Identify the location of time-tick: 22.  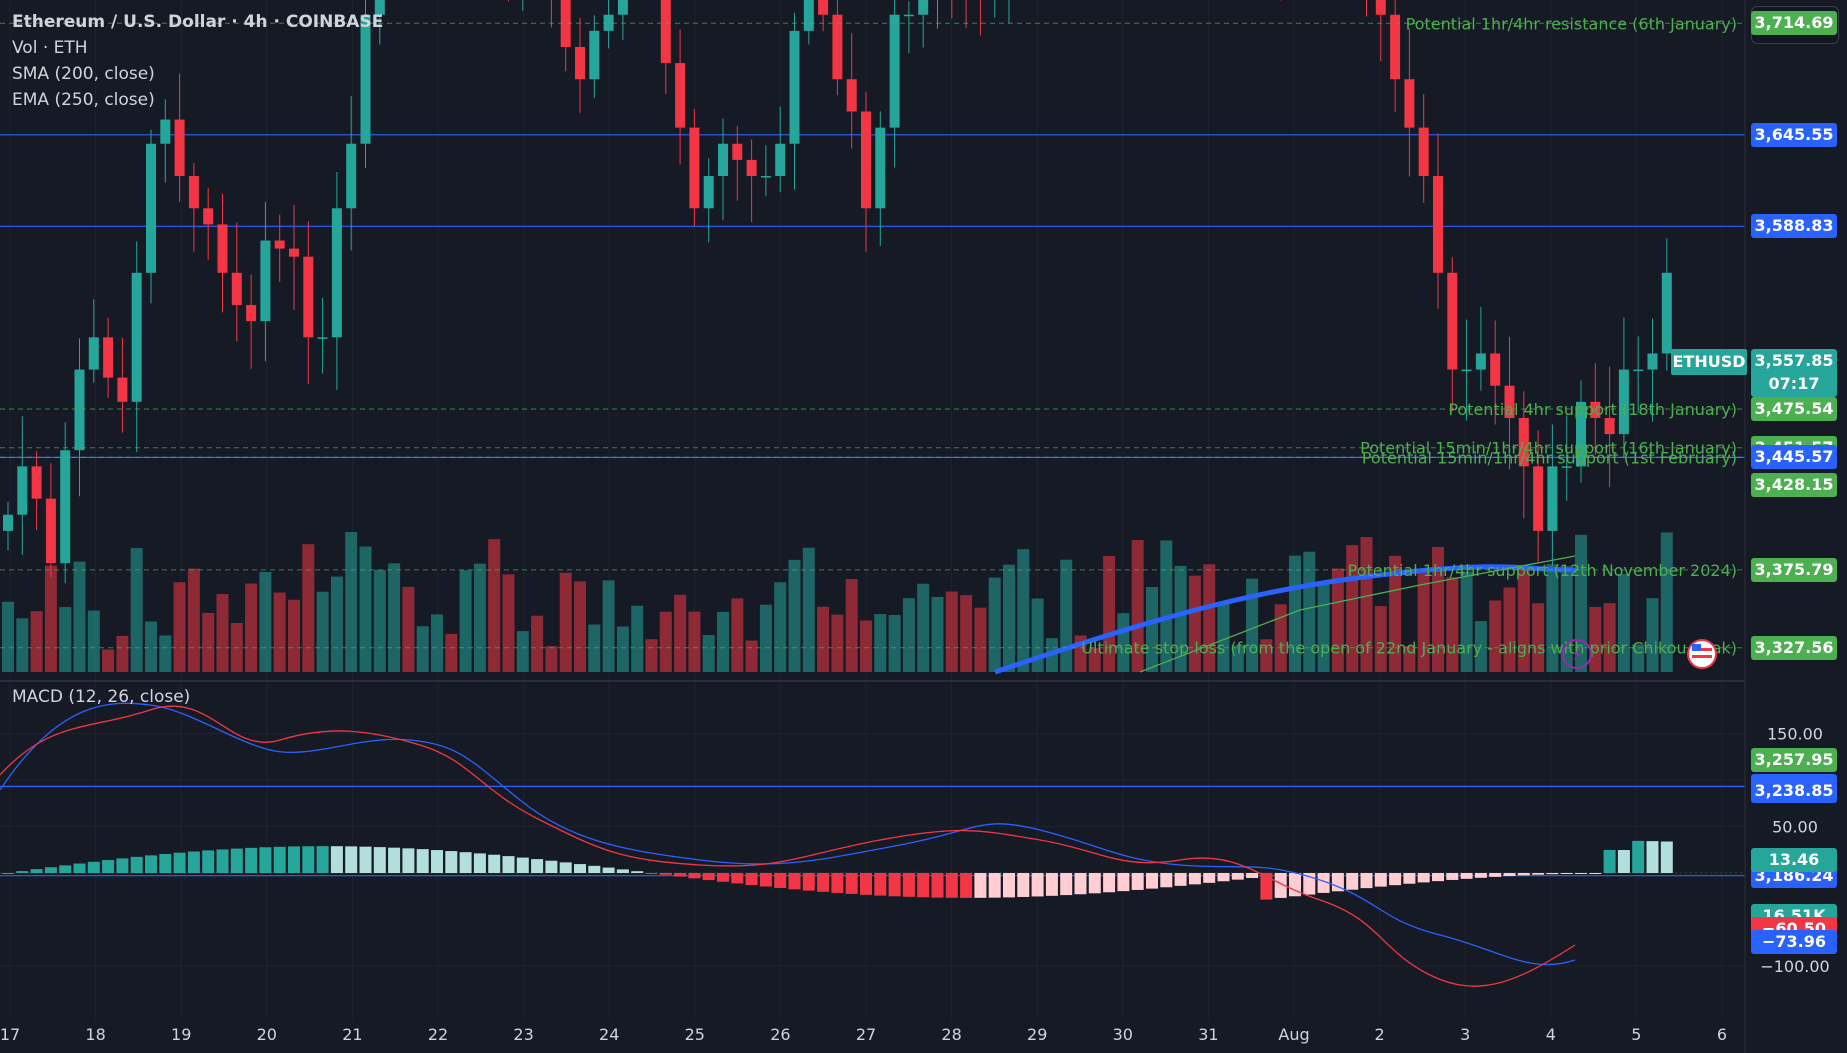
(438, 1034).